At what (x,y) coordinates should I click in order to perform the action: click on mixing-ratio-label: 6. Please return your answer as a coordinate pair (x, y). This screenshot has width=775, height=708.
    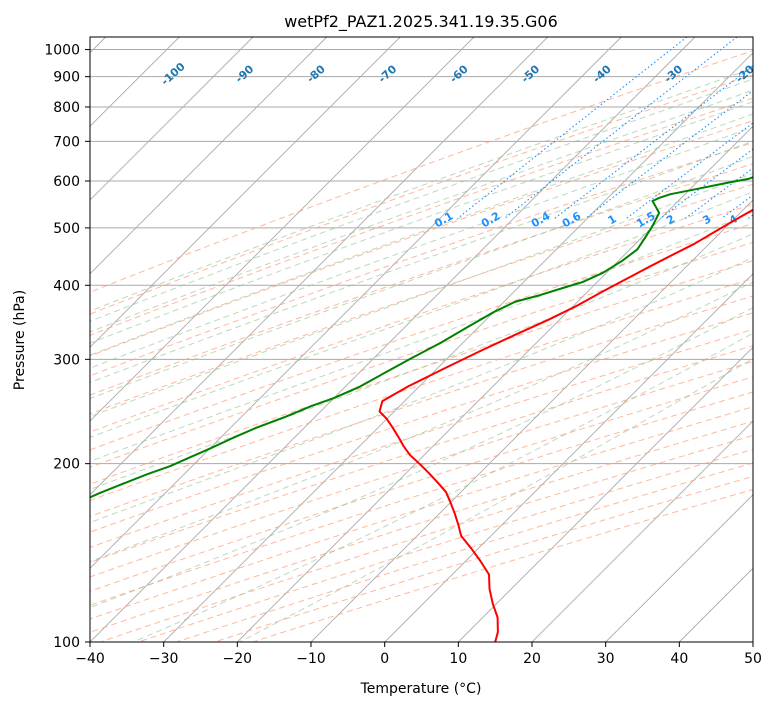
    Looking at the image, I should click on (770, 219).